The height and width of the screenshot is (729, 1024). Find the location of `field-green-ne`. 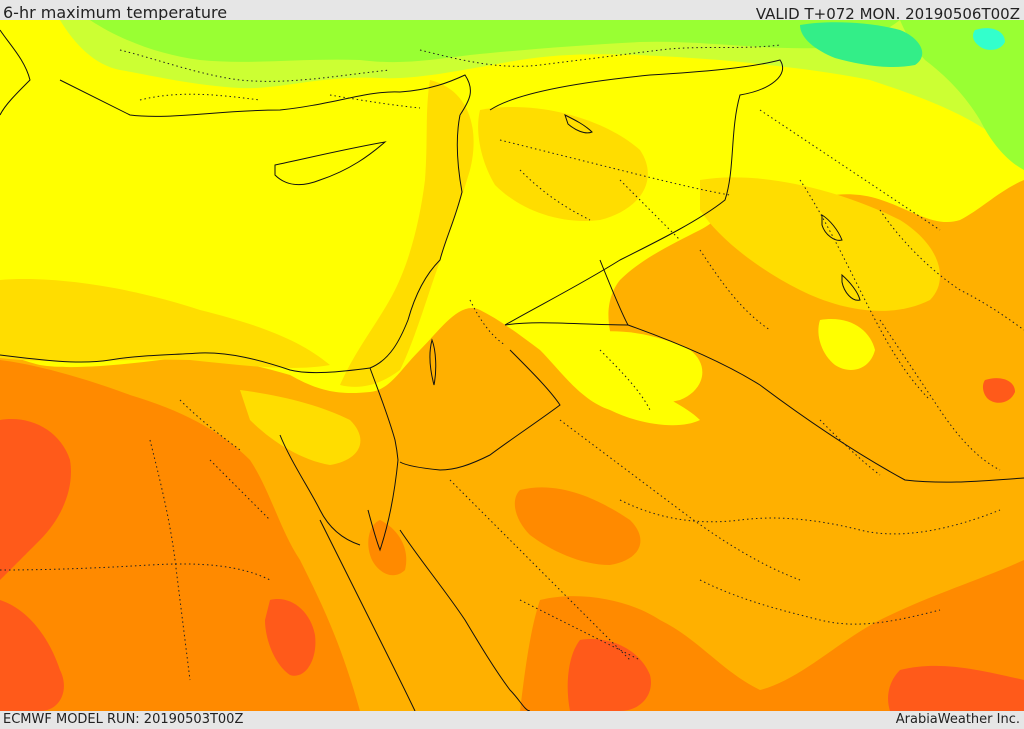

field-green-ne is located at coordinates (962, 95).